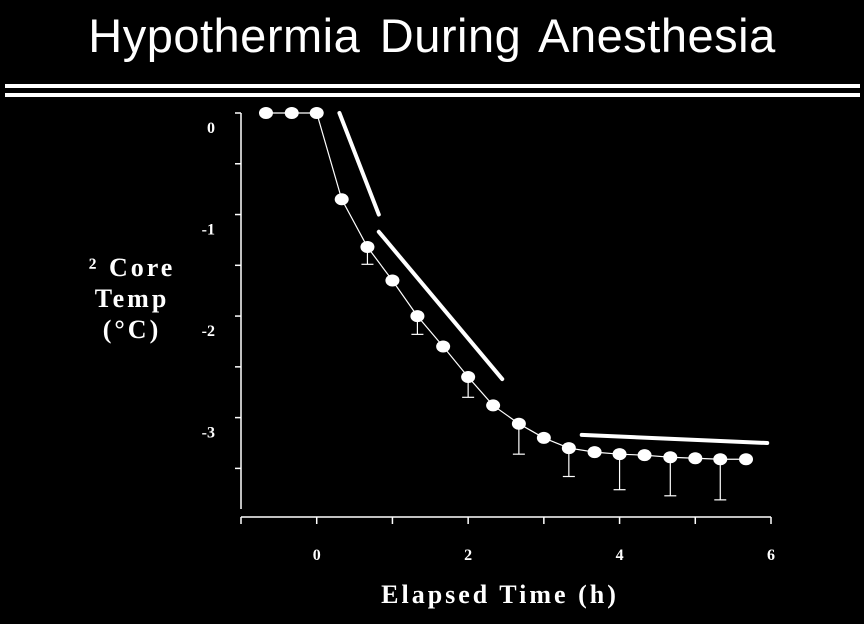  I want to click on y-axis-label: ² Core Temp (°C), so click(132, 298).